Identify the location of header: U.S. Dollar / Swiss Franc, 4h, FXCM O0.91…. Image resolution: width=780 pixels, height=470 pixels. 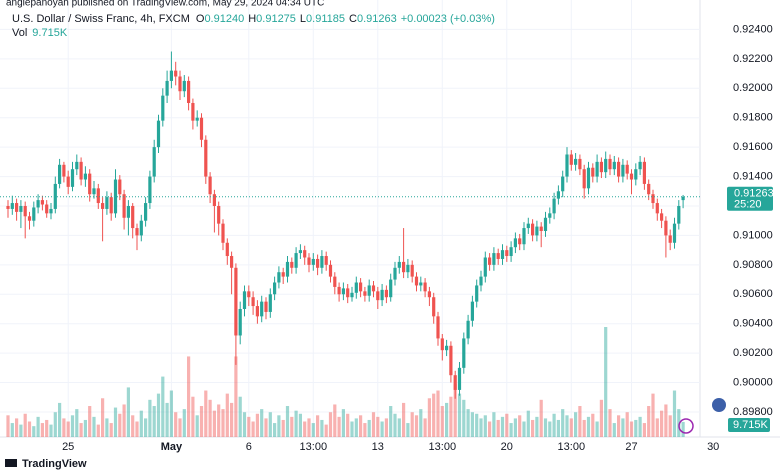
(253, 19).